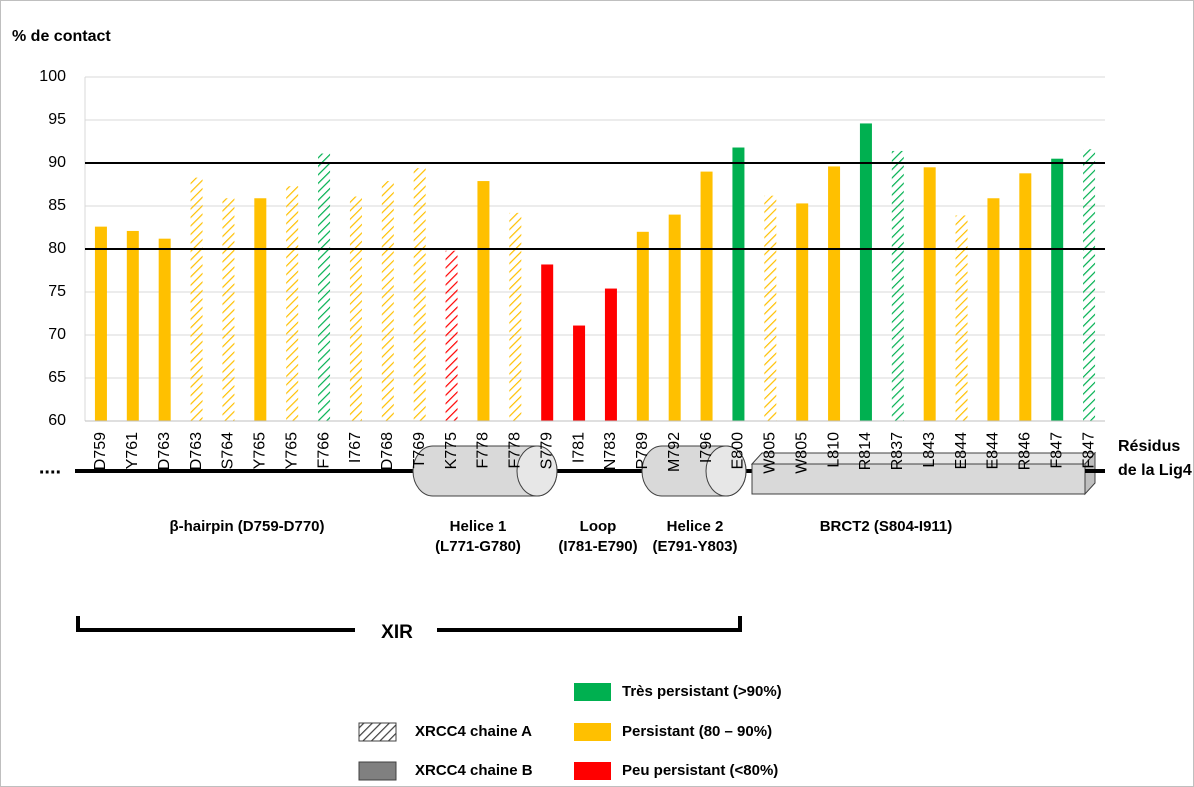 This screenshot has height=787, width=1194. What do you see at coordinates (57, 248) in the screenshot?
I see `y-tick-label: 80` at bounding box center [57, 248].